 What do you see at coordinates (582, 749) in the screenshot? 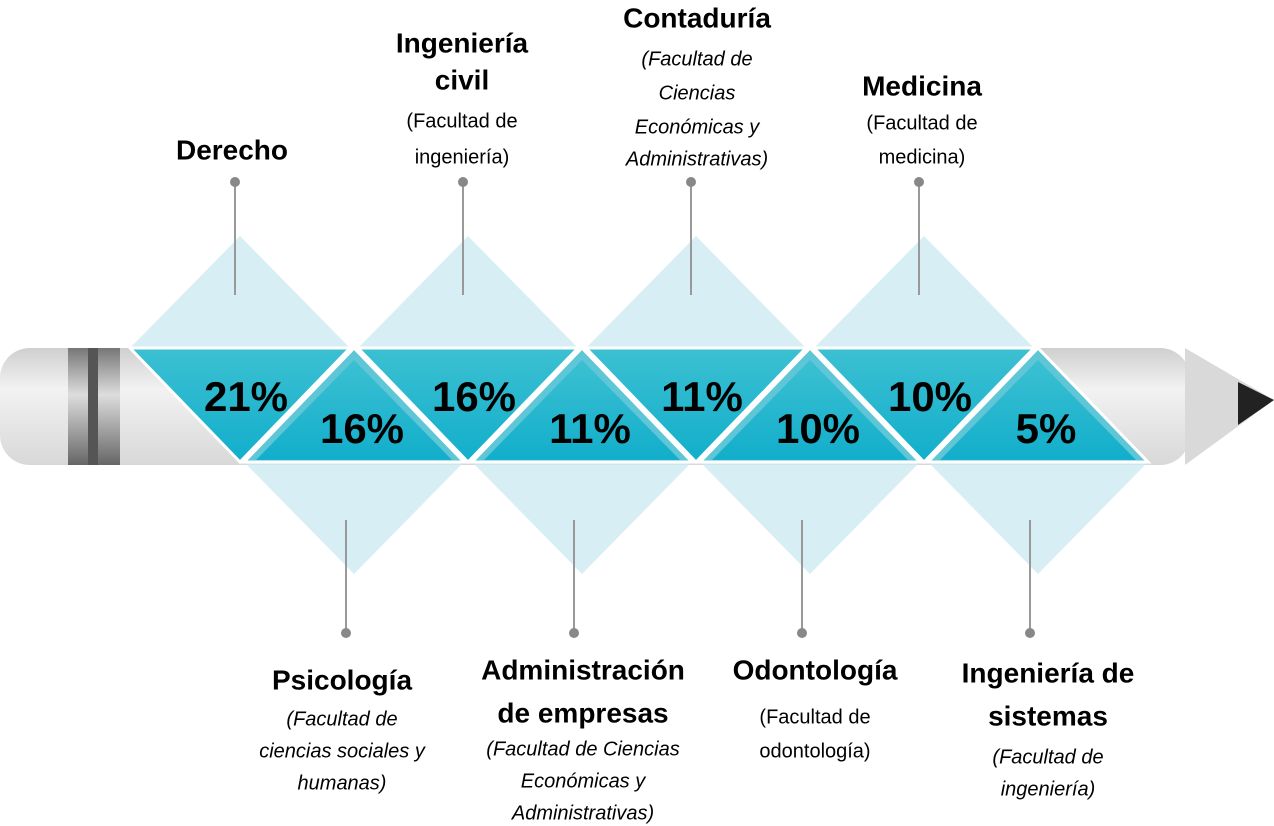
I see `item-faculty: (Facultad de Ciencias` at bounding box center [582, 749].